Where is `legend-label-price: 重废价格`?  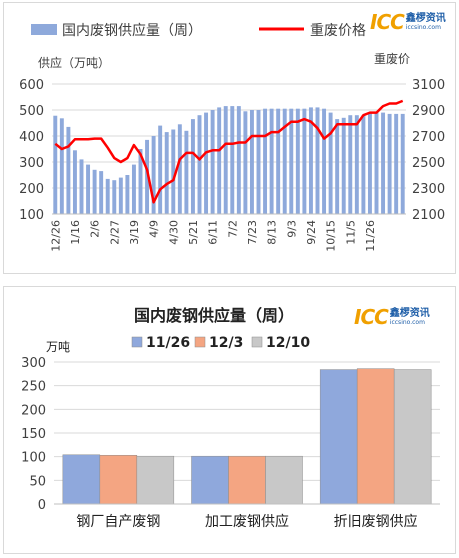
legend-label-price: 重废价格 is located at coordinates (338, 31).